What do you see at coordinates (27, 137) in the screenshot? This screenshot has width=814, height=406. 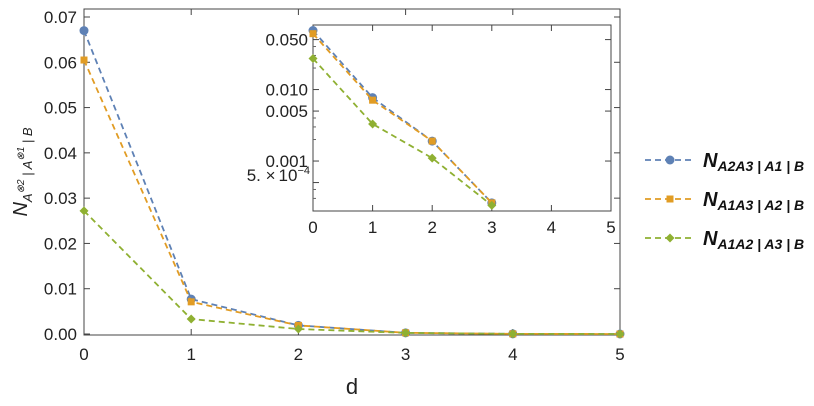 I see `y-axis-label-sub3: | B` at bounding box center [27, 137].